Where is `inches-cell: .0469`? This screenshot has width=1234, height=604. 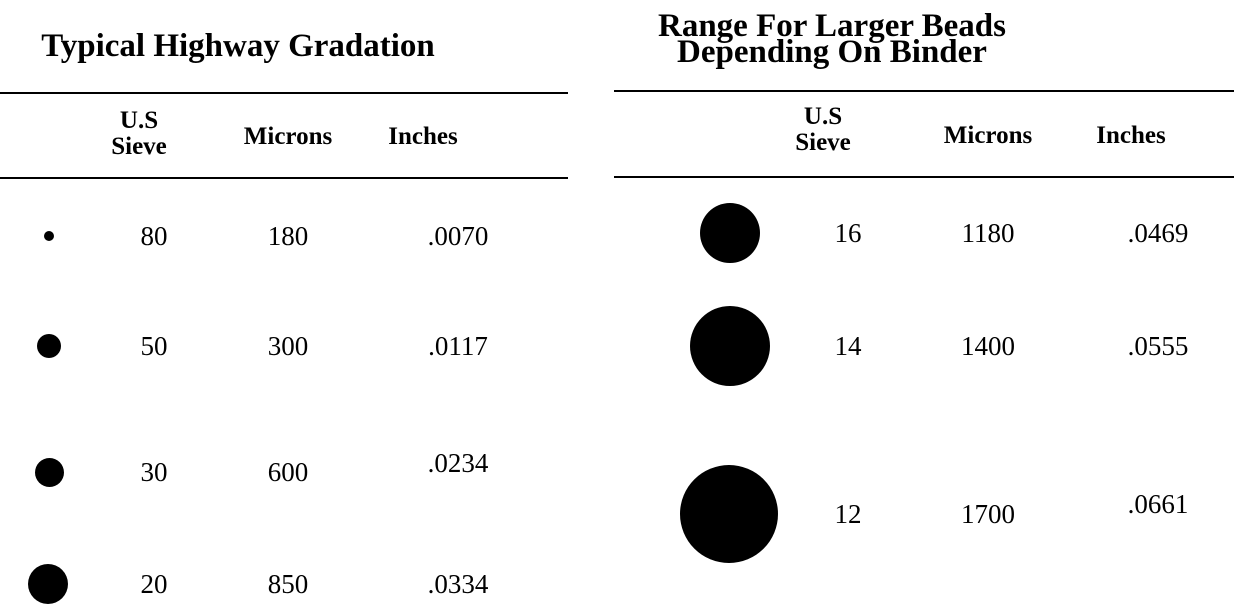 inches-cell: .0469 is located at coordinates (1158, 233).